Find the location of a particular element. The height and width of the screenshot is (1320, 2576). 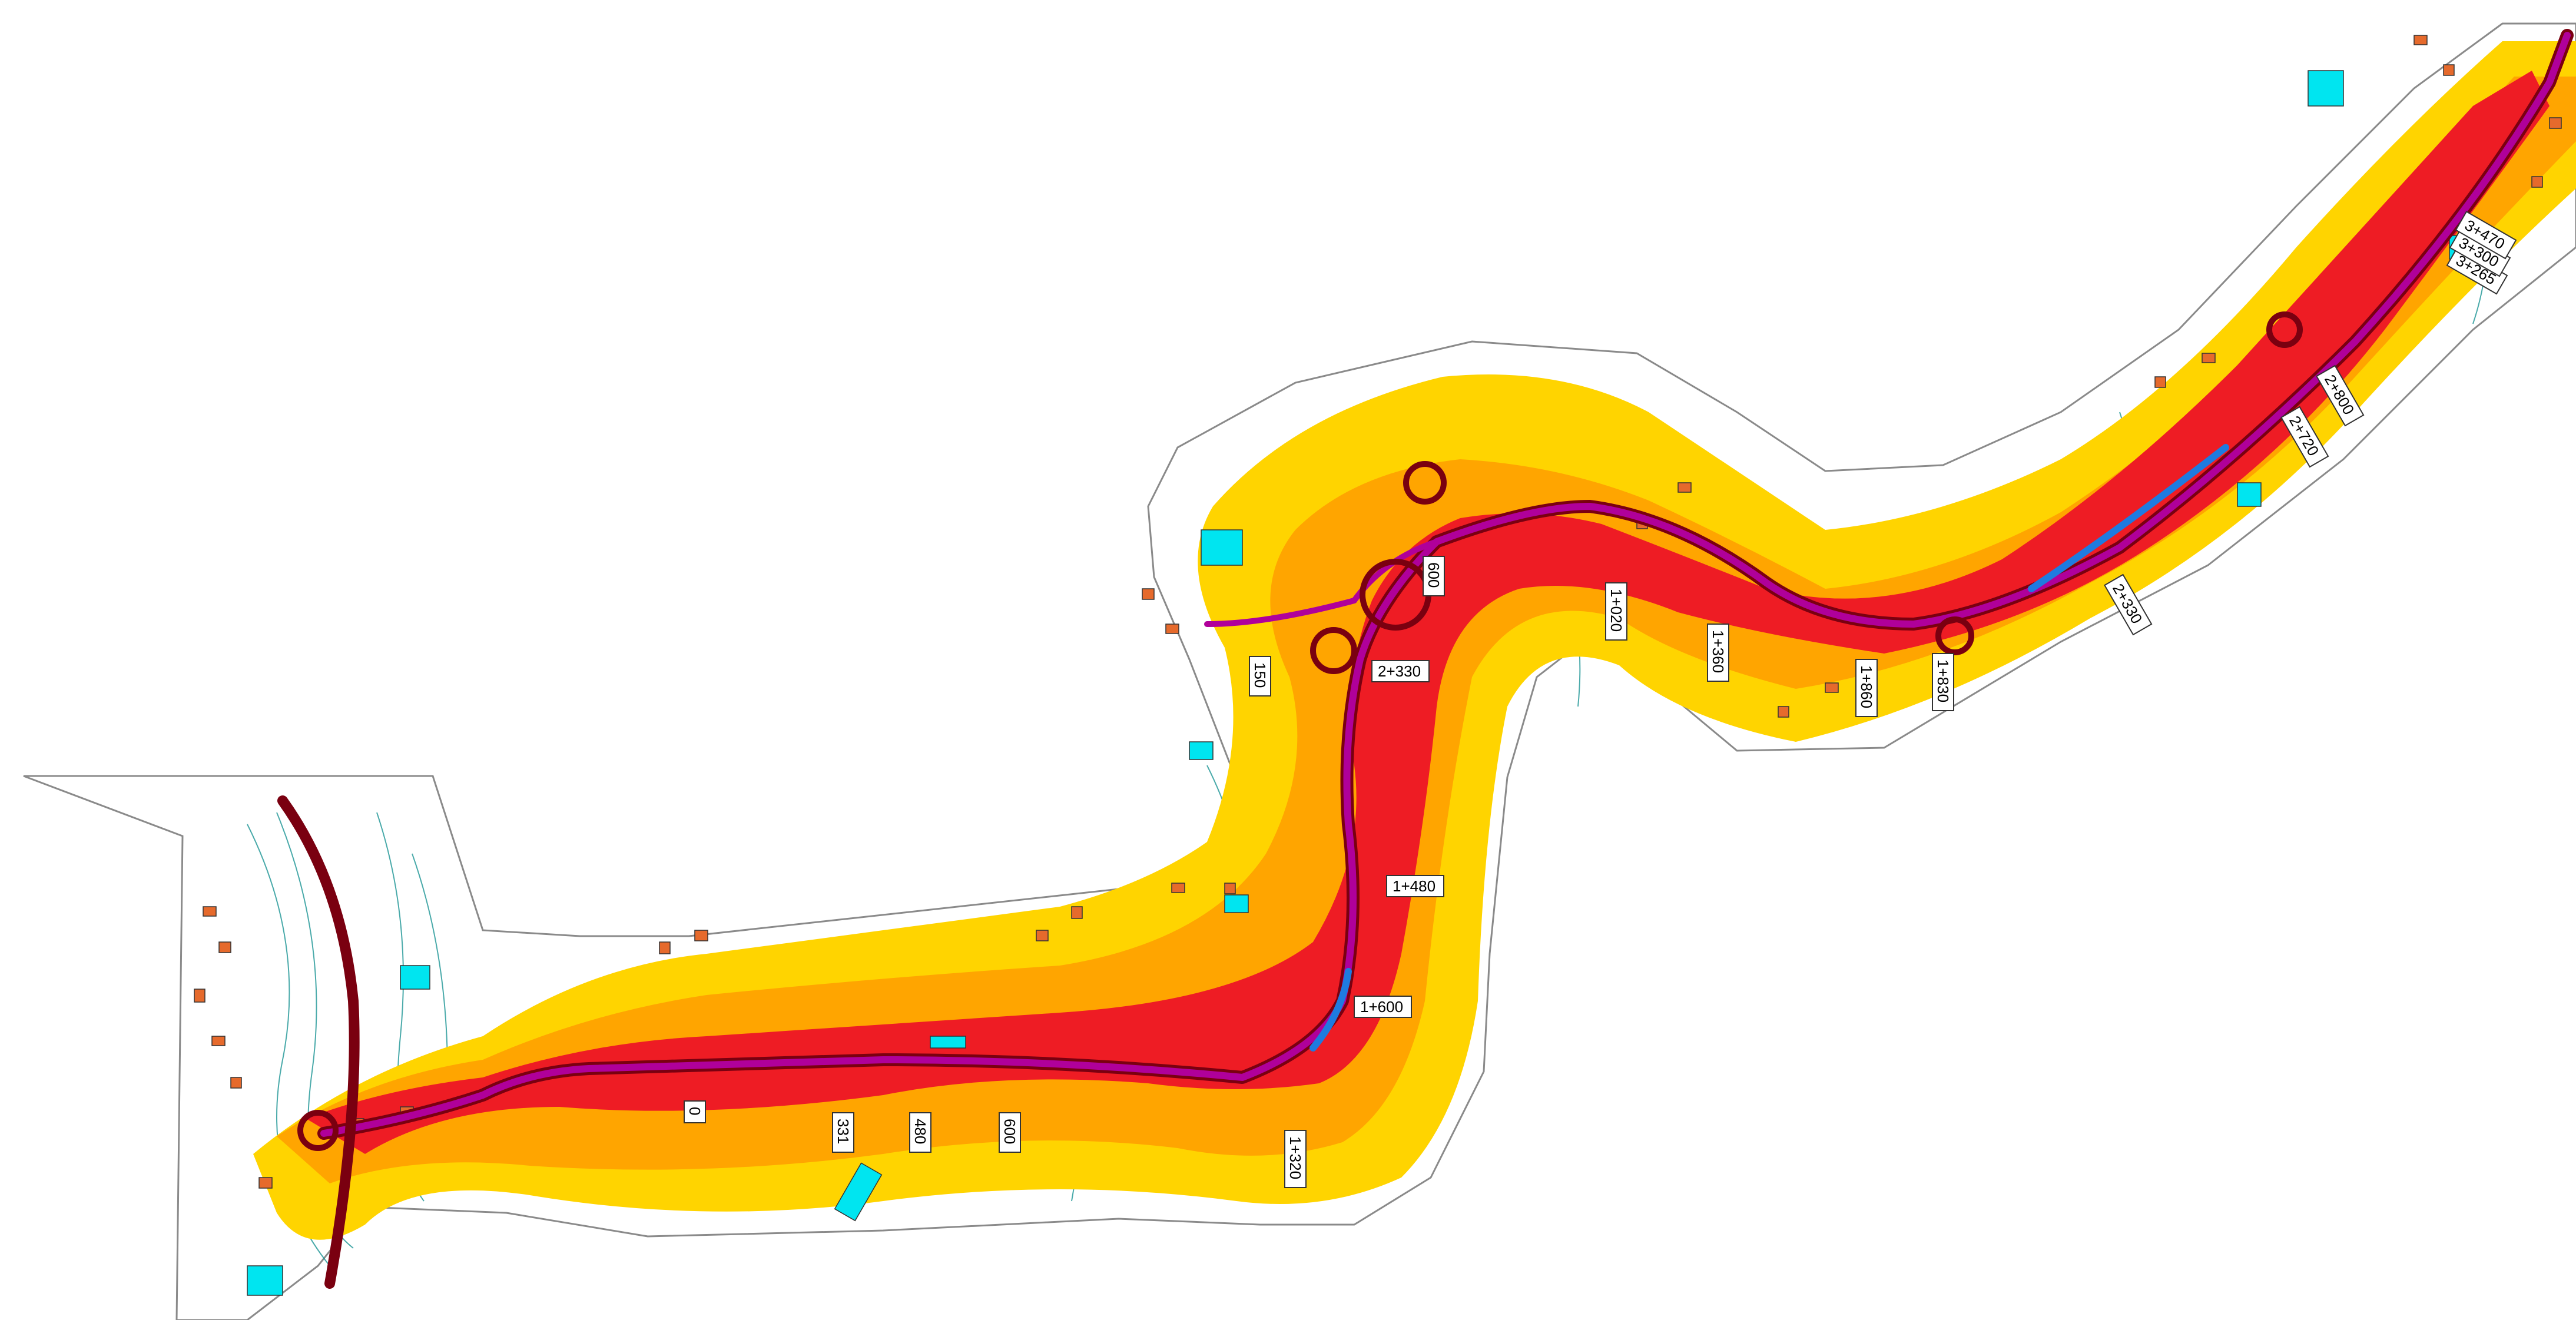

chainage-label-text: 1+320 is located at coordinates (1295, 1157).